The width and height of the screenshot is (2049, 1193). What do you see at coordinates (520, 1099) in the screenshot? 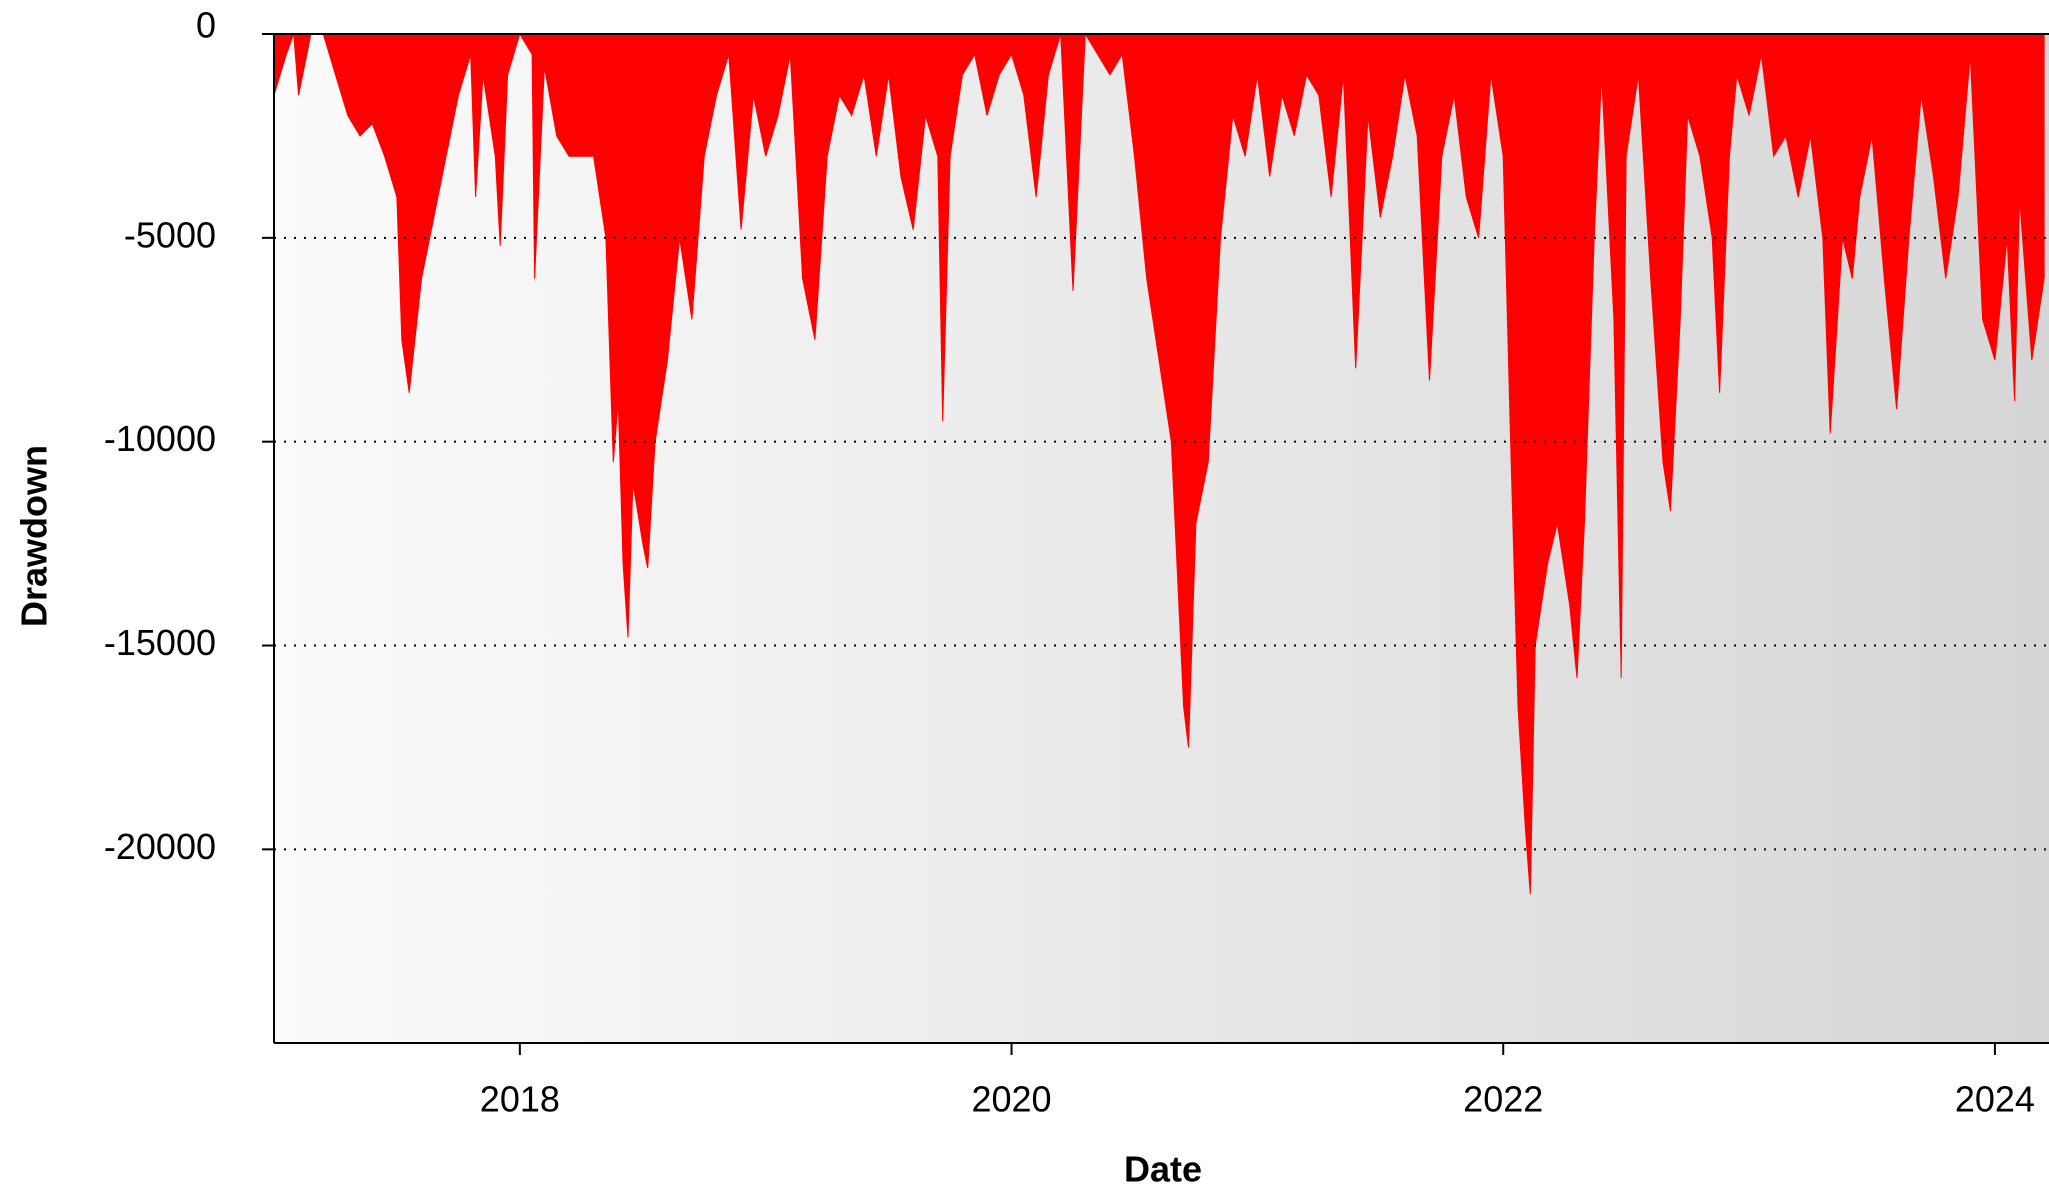
I see `x-tick-label: 2018` at bounding box center [520, 1099].